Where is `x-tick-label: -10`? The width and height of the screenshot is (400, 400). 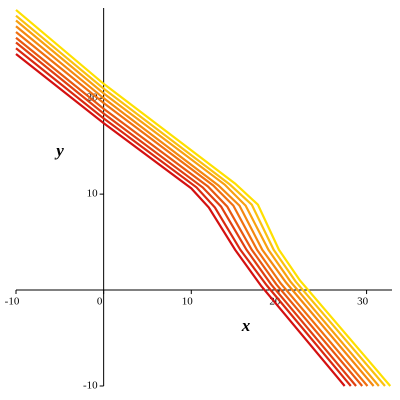
x-tick-label: -10 is located at coordinates (12, 302).